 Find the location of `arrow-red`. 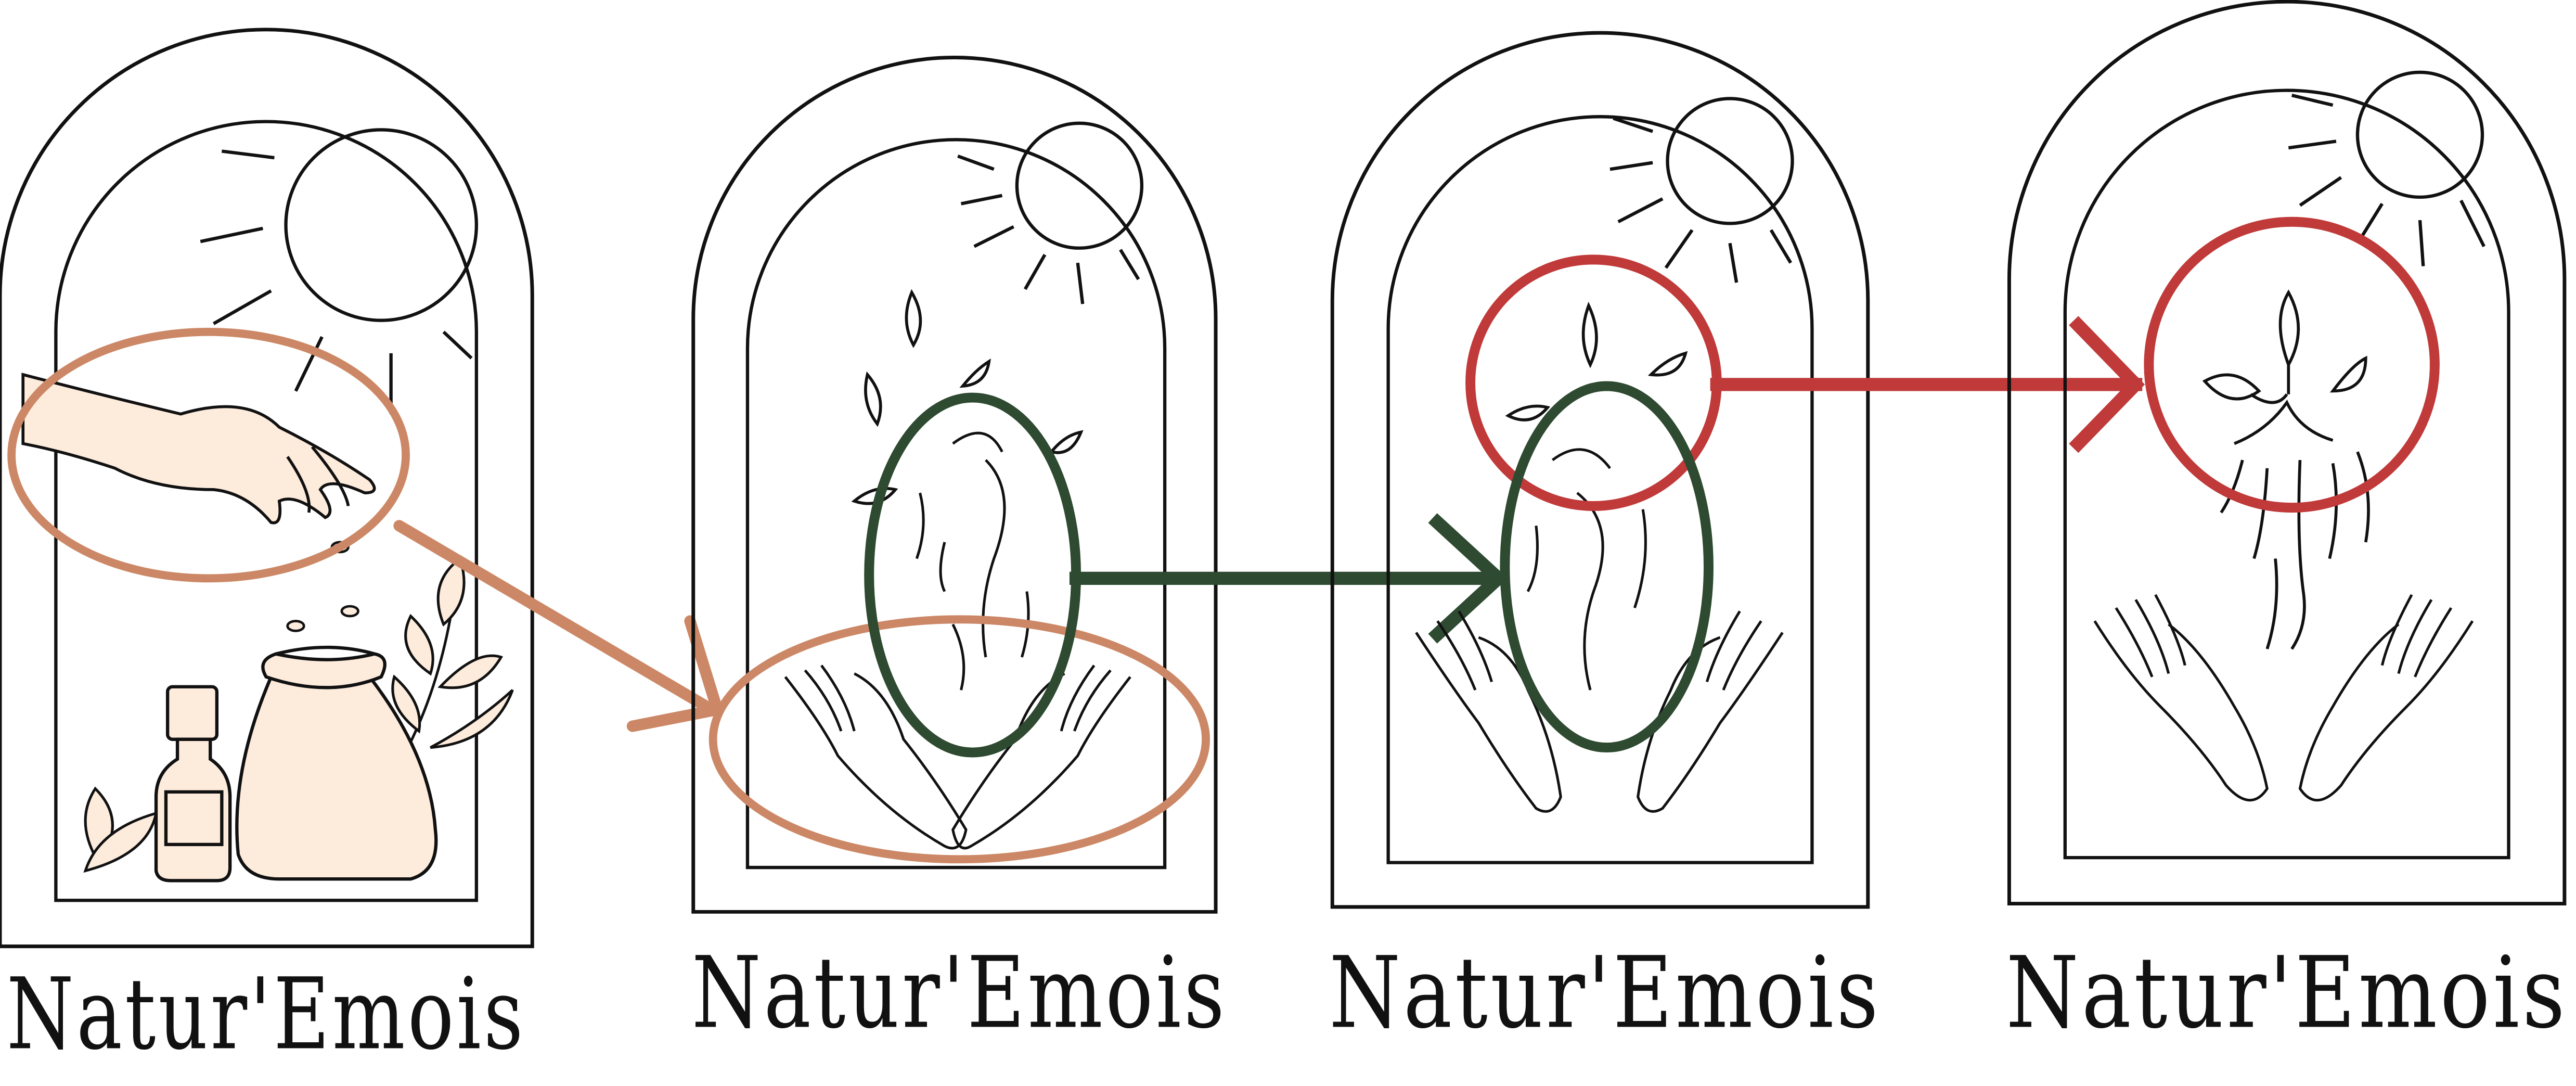

arrow-red is located at coordinates (1927, 385).